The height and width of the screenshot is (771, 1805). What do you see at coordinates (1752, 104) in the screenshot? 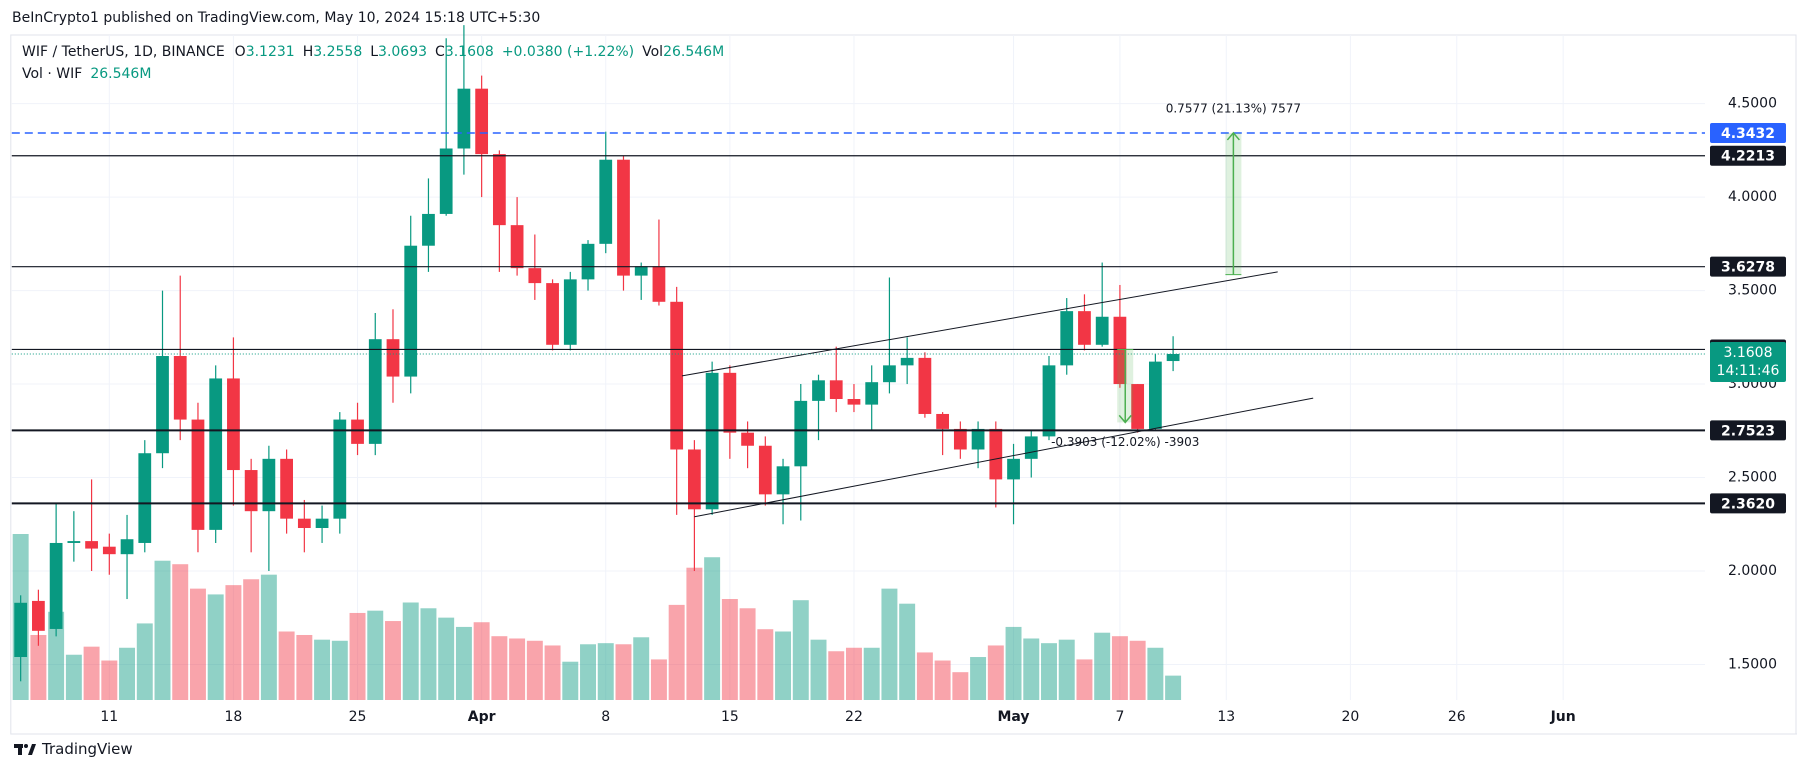
I see `y-tick-label: 4.5000` at bounding box center [1752, 104].